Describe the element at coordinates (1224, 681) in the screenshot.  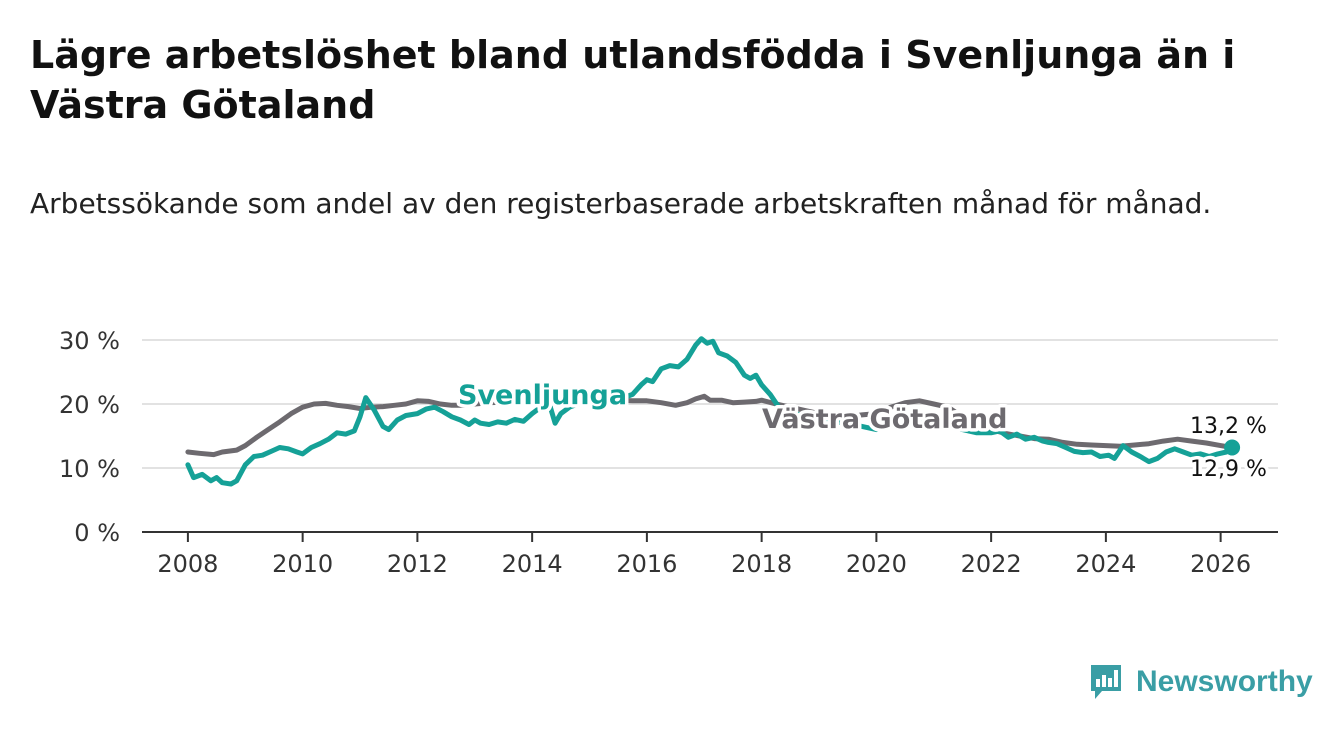
I see `brand-name: Newsworthy` at that location.